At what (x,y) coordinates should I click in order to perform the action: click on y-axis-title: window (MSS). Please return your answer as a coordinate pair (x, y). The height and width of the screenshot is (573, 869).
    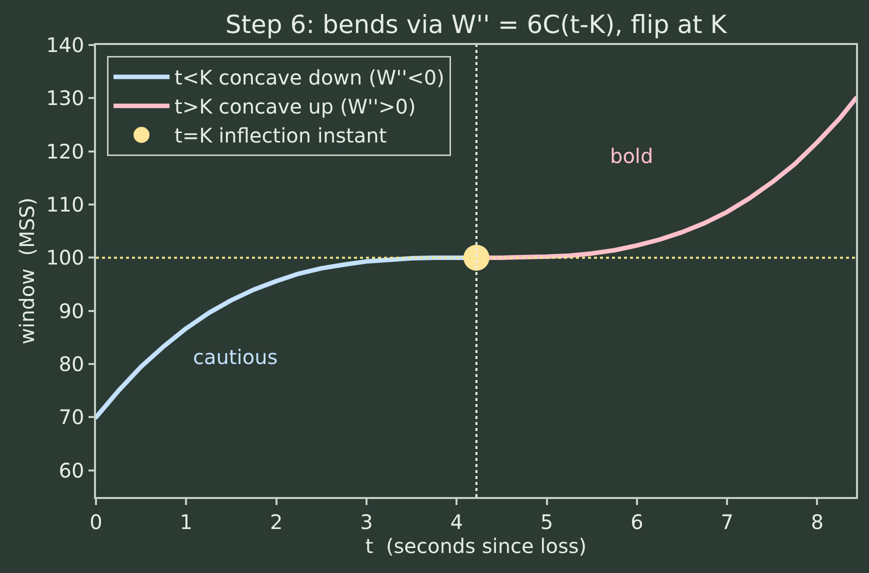
    Looking at the image, I should click on (27, 271).